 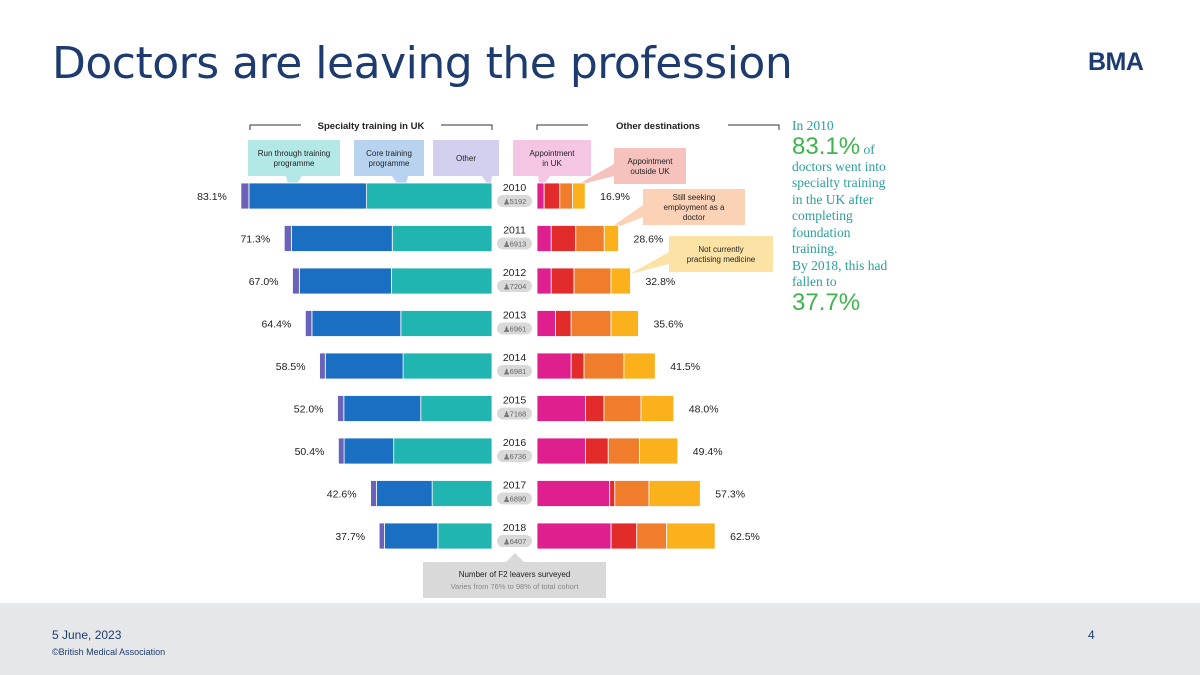 What do you see at coordinates (594, 175) in the screenshot?
I see `legend-appt-outside-pointer` at bounding box center [594, 175].